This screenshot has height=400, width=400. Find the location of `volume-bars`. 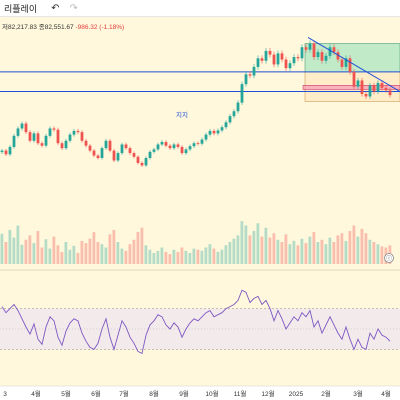

volume-bars is located at coordinates (196, 242).